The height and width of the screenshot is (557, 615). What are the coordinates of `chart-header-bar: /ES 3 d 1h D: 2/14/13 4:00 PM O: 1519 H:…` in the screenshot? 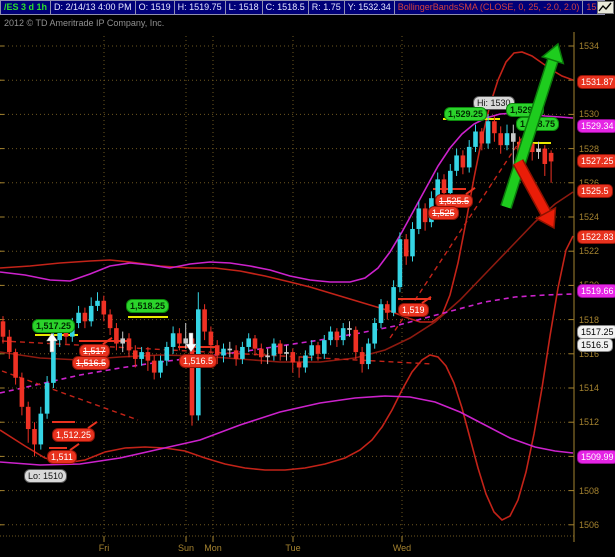 It's located at (307, 7).